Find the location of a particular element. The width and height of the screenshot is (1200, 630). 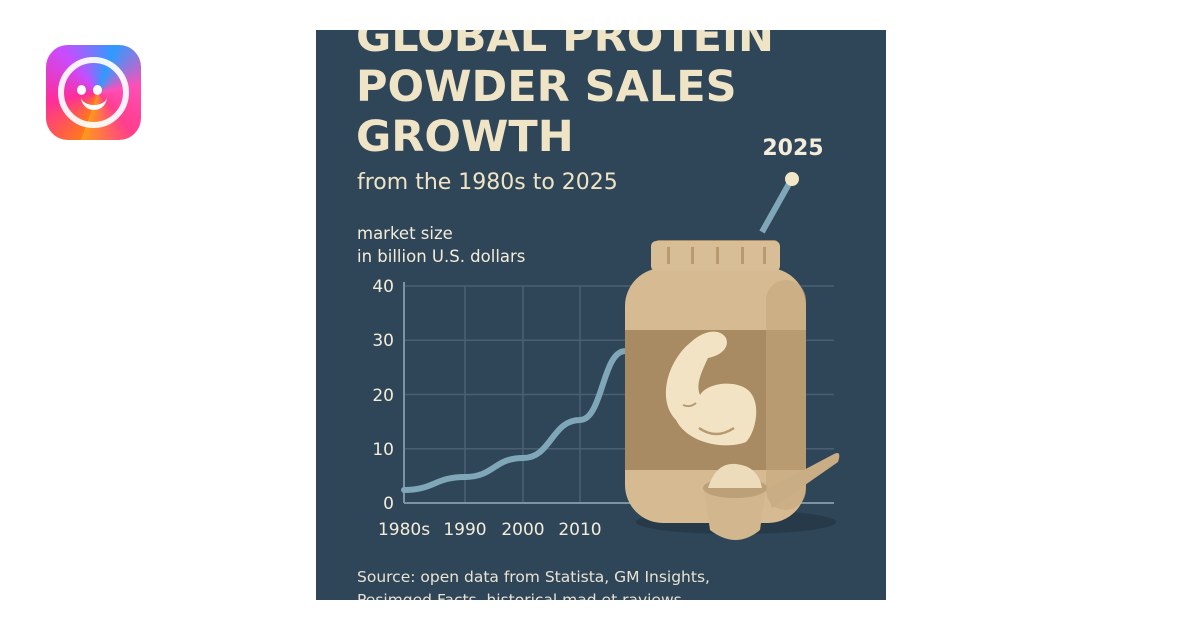

subtitle: from the 1980s to 2025 is located at coordinates (487, 182).